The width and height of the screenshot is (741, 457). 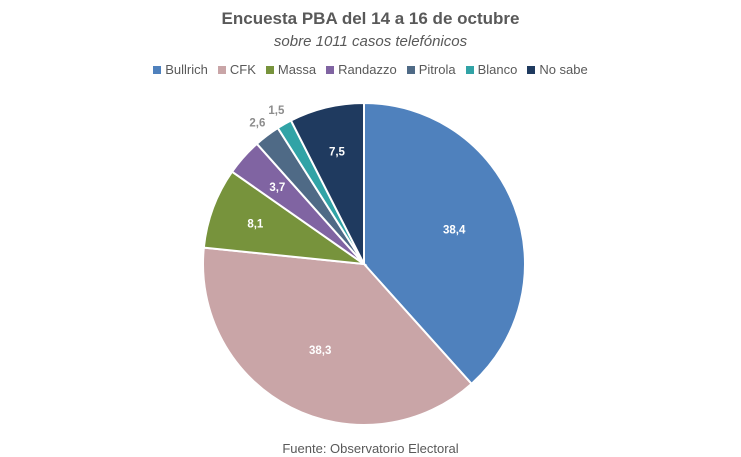 I want to click on legend-item-massa: Massa, so click(x=291, y=69).